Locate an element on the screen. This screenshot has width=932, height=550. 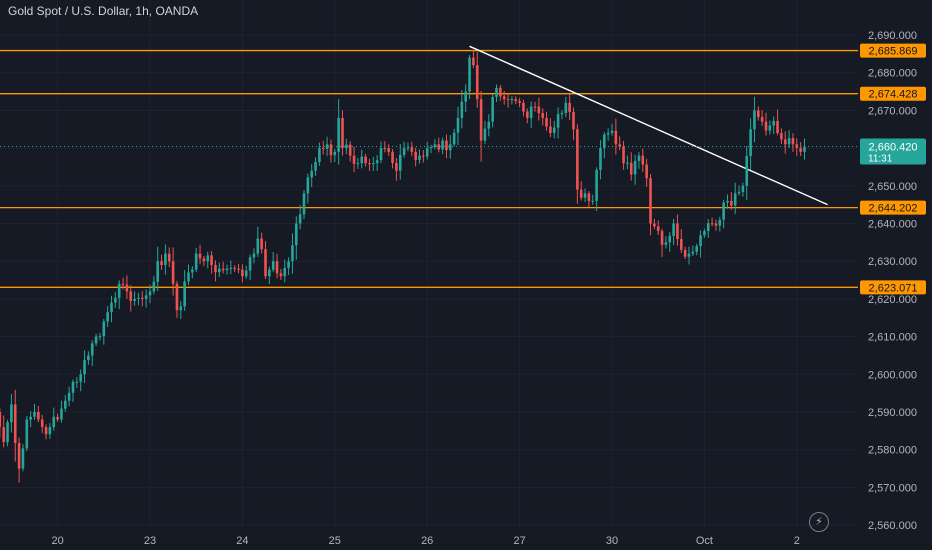
price-tick-label: 2,630.000 is located at coordinates (892, 262).